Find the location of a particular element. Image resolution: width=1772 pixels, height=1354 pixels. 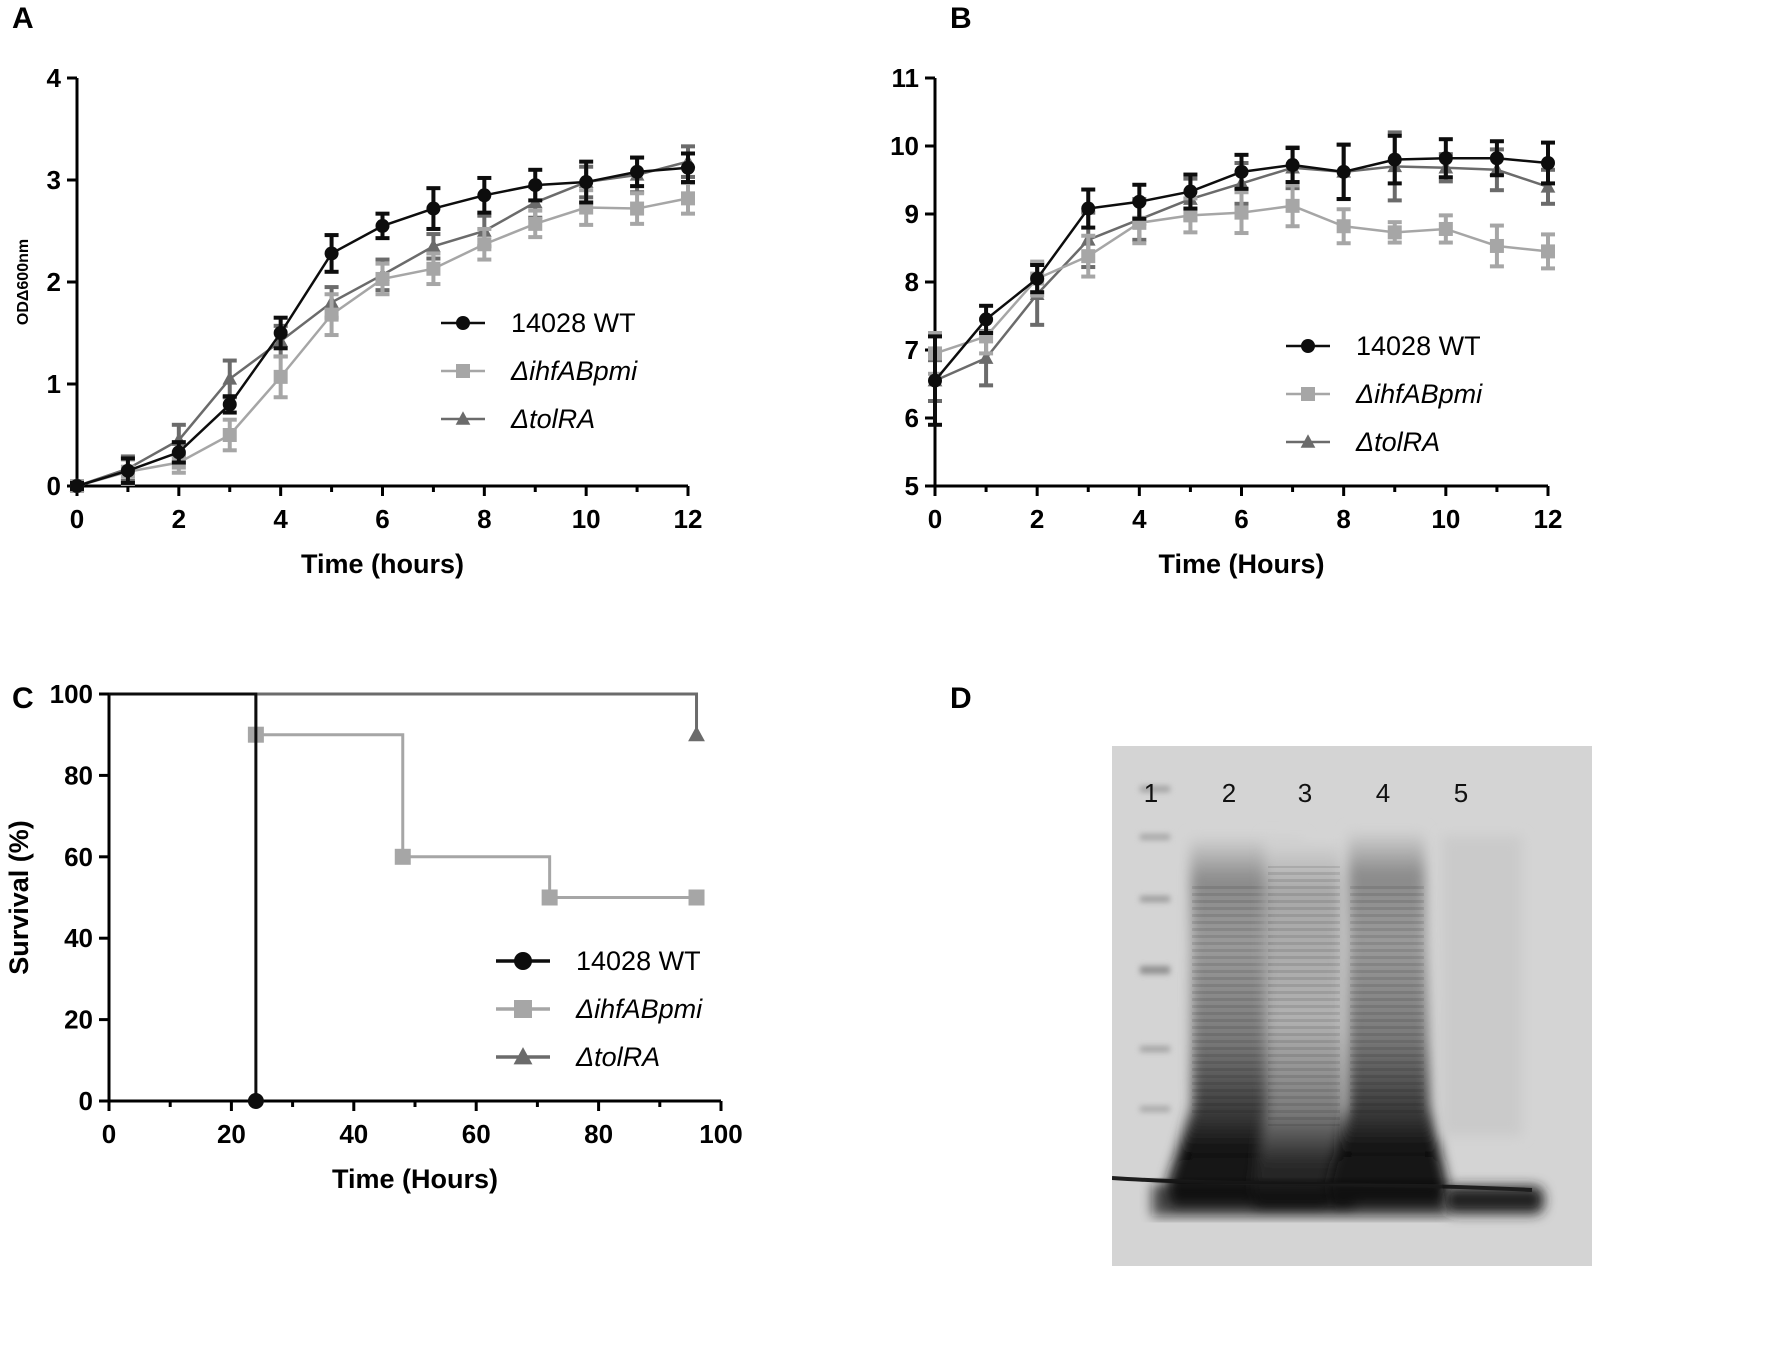

y-tick-label: 60 is located at coordinates (78, 857).